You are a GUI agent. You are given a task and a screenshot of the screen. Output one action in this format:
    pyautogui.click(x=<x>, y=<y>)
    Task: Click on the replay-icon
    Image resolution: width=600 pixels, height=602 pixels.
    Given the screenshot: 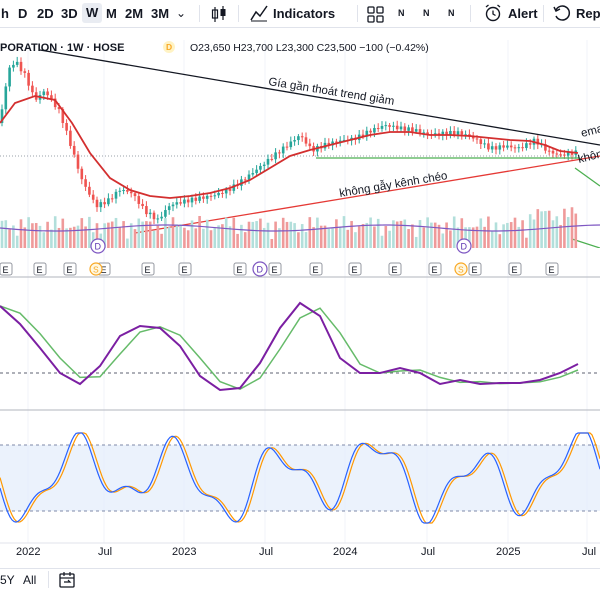 What is the action you would take?
    pyautogui.click(x=562, y=13)
    